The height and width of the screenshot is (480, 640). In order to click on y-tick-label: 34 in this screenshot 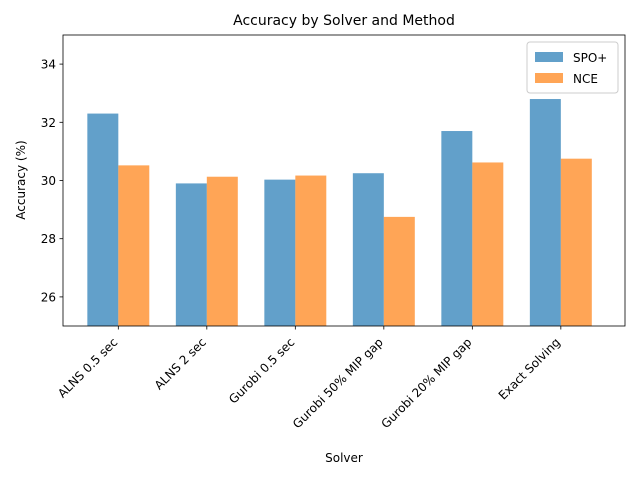, I will do `click(48, 65)`.